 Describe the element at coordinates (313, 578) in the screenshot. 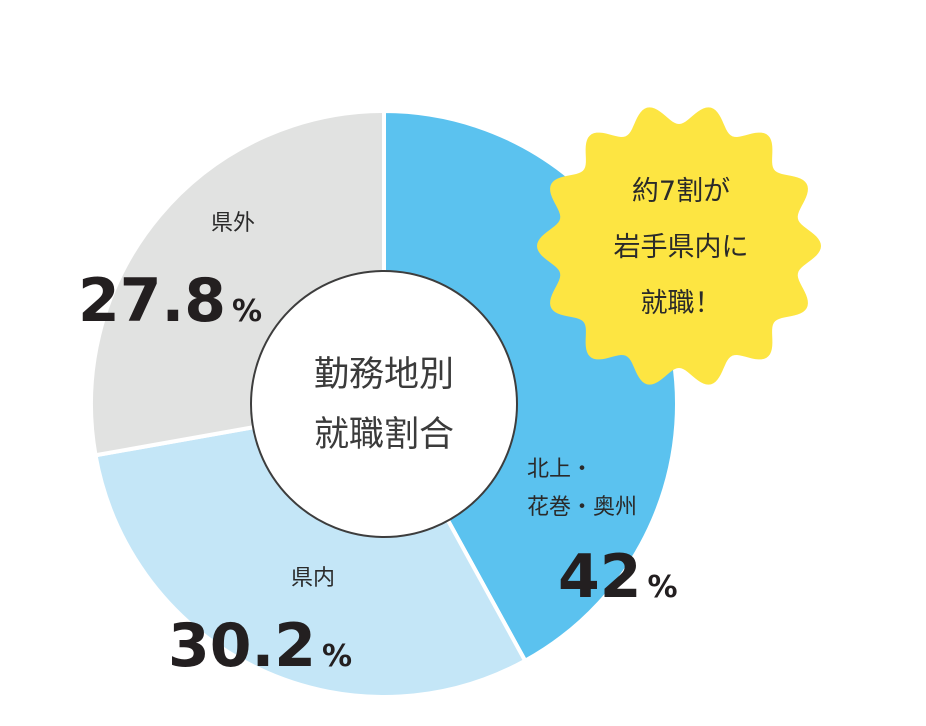

I see `slice-name: 県内` at that location.